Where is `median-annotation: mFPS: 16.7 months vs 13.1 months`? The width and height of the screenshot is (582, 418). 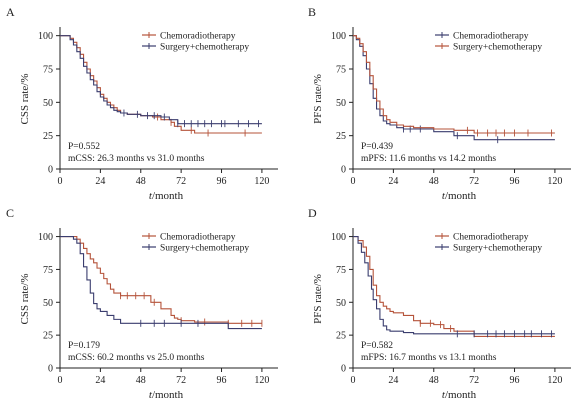
median-annotation: mFPS: 16.7 months vs 13.1 months is located at coordinates (429, 358).